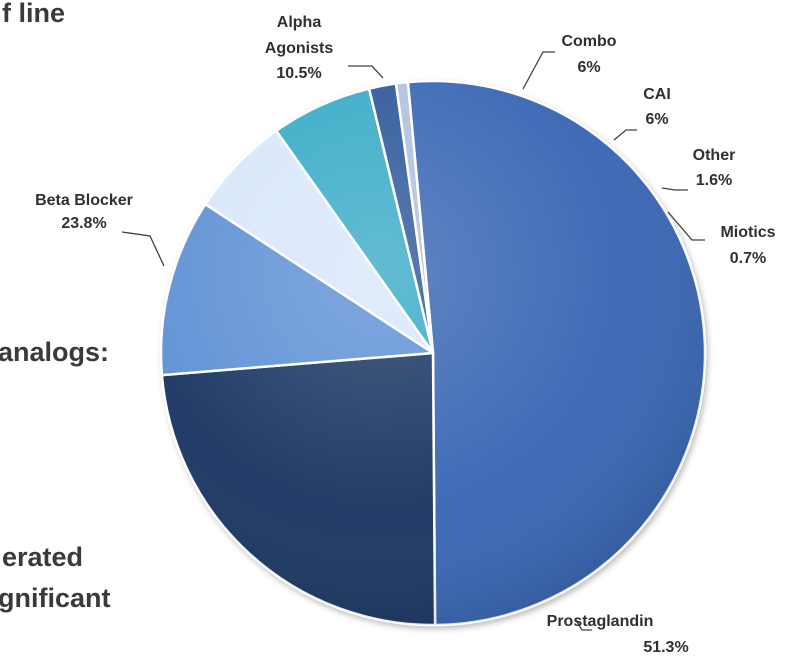 This screenshot has height=659, width=805. I want to click on slice-value-miotics: 0.7%, so click(748, 258).